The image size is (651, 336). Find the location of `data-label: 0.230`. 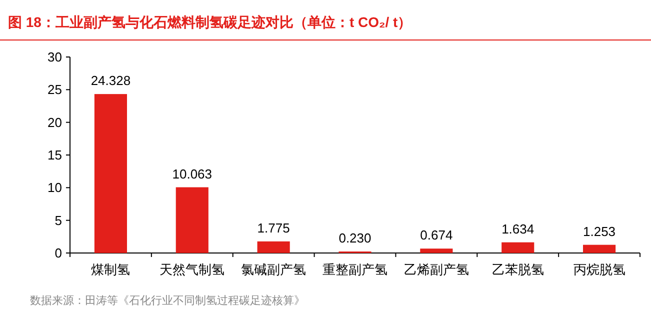

data-label: 0.230 is located at coordinates (355, 238).